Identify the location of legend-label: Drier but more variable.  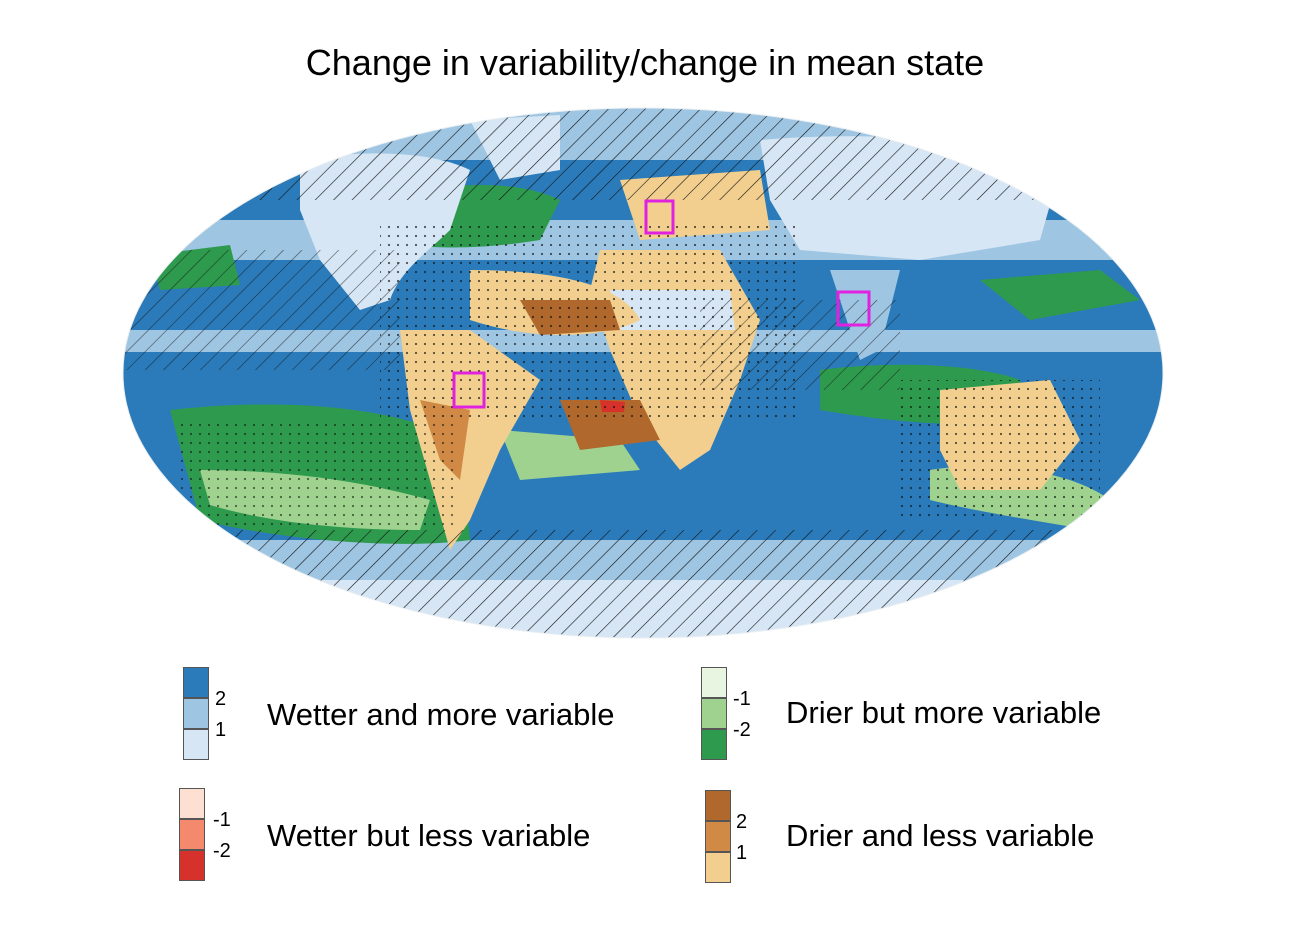
(944, 712).